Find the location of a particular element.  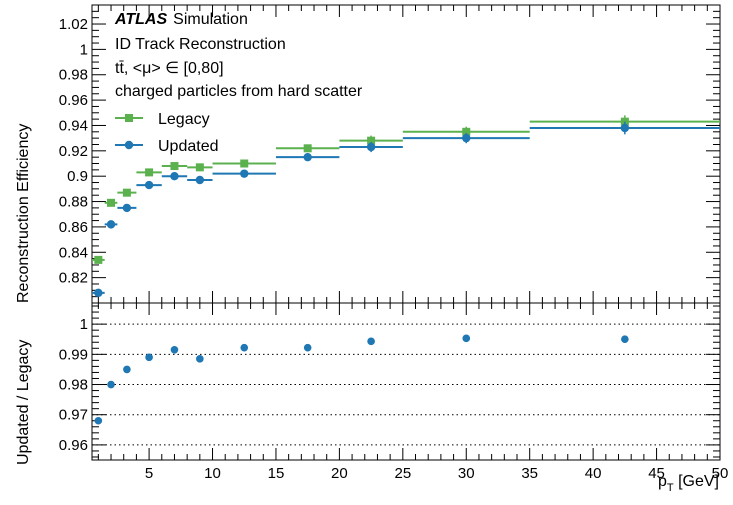

legend-item-updated: Updated is located at coordinates (167, 146).